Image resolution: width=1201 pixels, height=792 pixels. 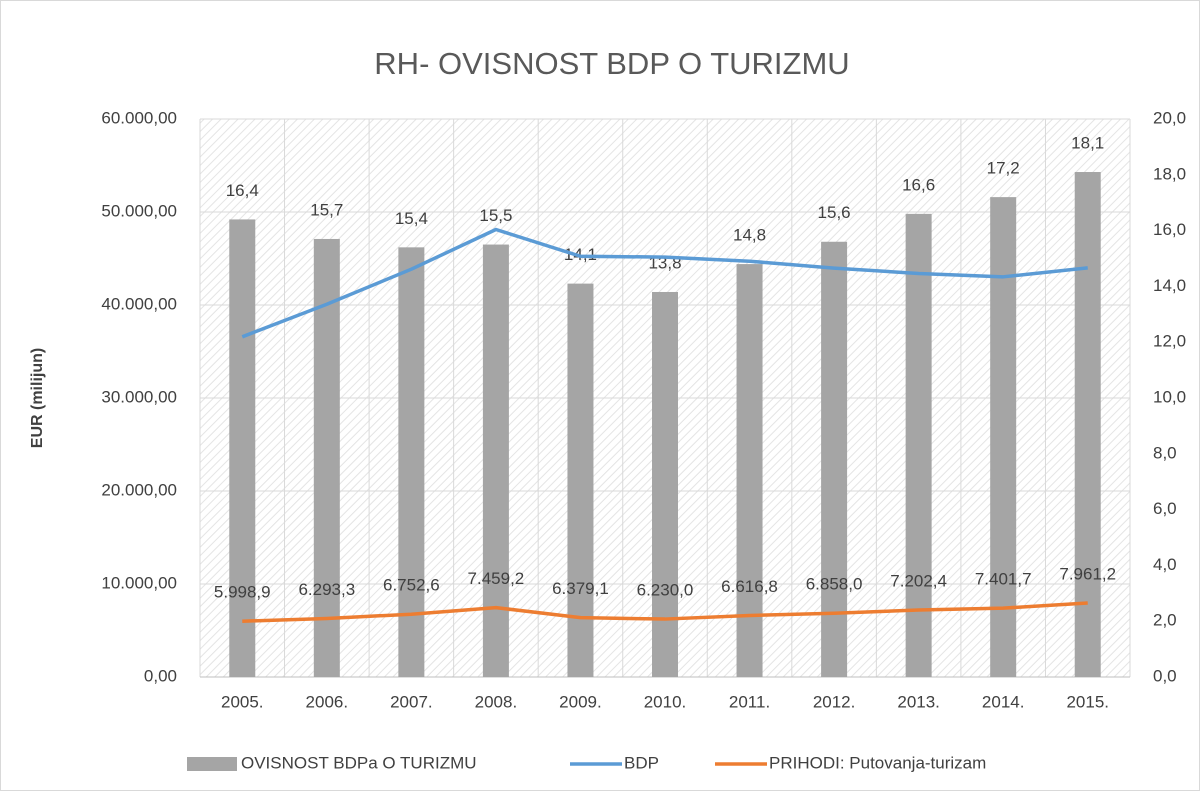 What do you see at coordinates (641, 762) in the screenshot?
I see `legend-label: BDP` at bounding box center [641, 762].